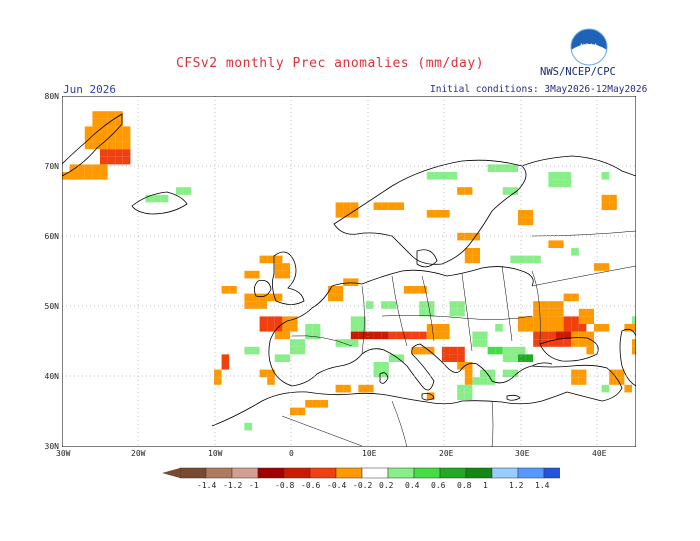 This screenshot has height=541, width=700. Describe the element at coordinates (542, 485) in the screenshot. I see `legend-label: 1.4` at that location.